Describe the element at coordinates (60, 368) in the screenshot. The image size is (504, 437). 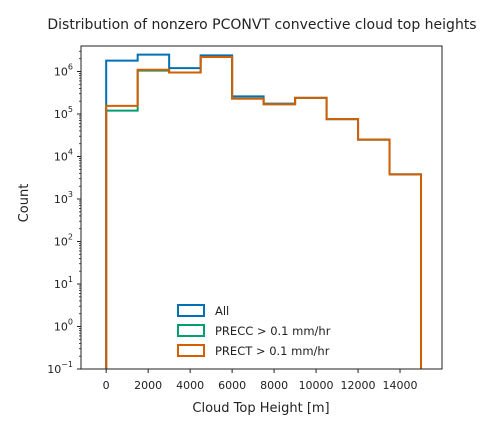
I see `y-tick-label: 10⁻¹` at that location.